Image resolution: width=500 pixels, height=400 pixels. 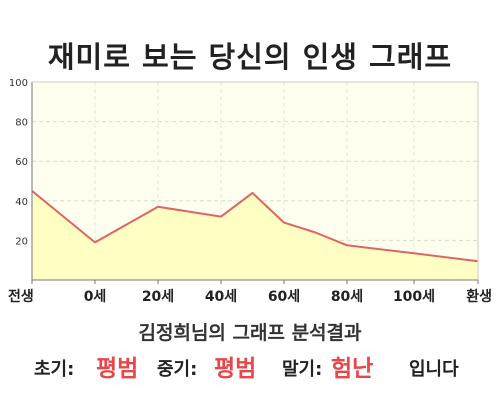 What do you see at coordinates (21, 241) in the screenshot?
I see `y-tick-label-0: 20` at bounding box center [21, 241].